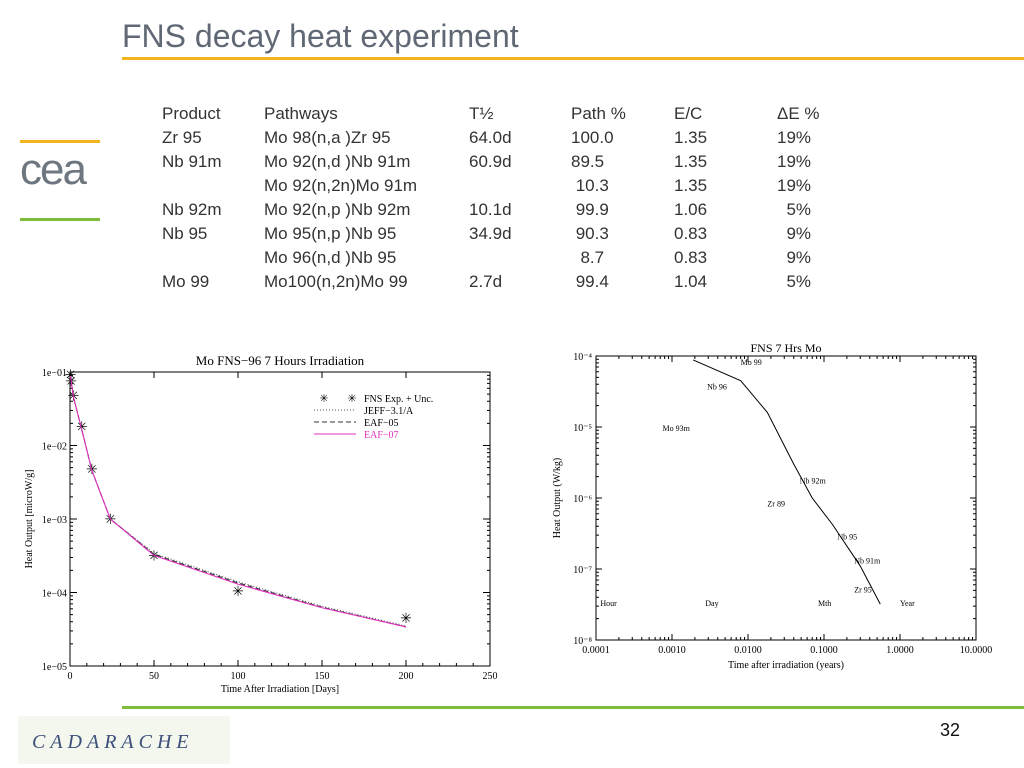 Image resolution: width=1024 pixels, height=768 pixels. What do you see at coordinates (366, 210) in the screenshot?
I see `cell-pathway: Mo 92(n,p )Nb 92m` at bounding box center [366, 210].